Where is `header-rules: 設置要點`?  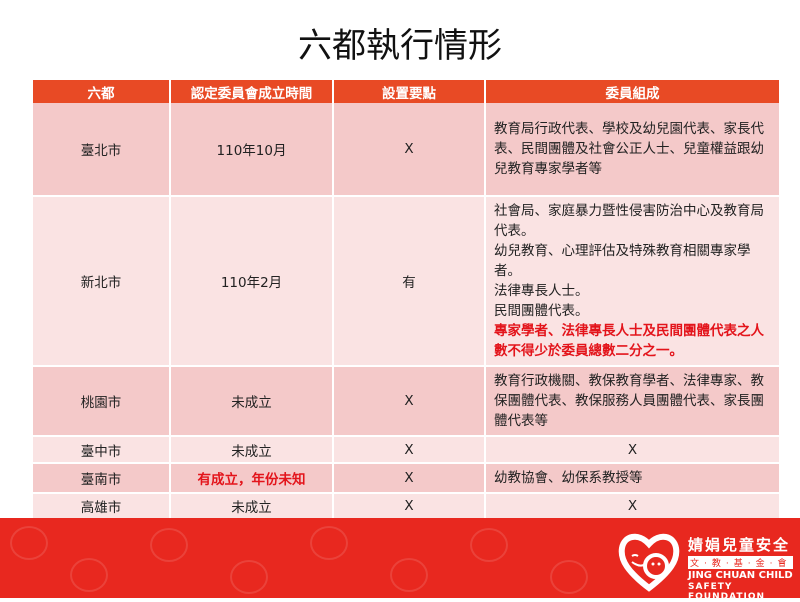 header-rules: 設置要點 is located at coordinates (409, 91).